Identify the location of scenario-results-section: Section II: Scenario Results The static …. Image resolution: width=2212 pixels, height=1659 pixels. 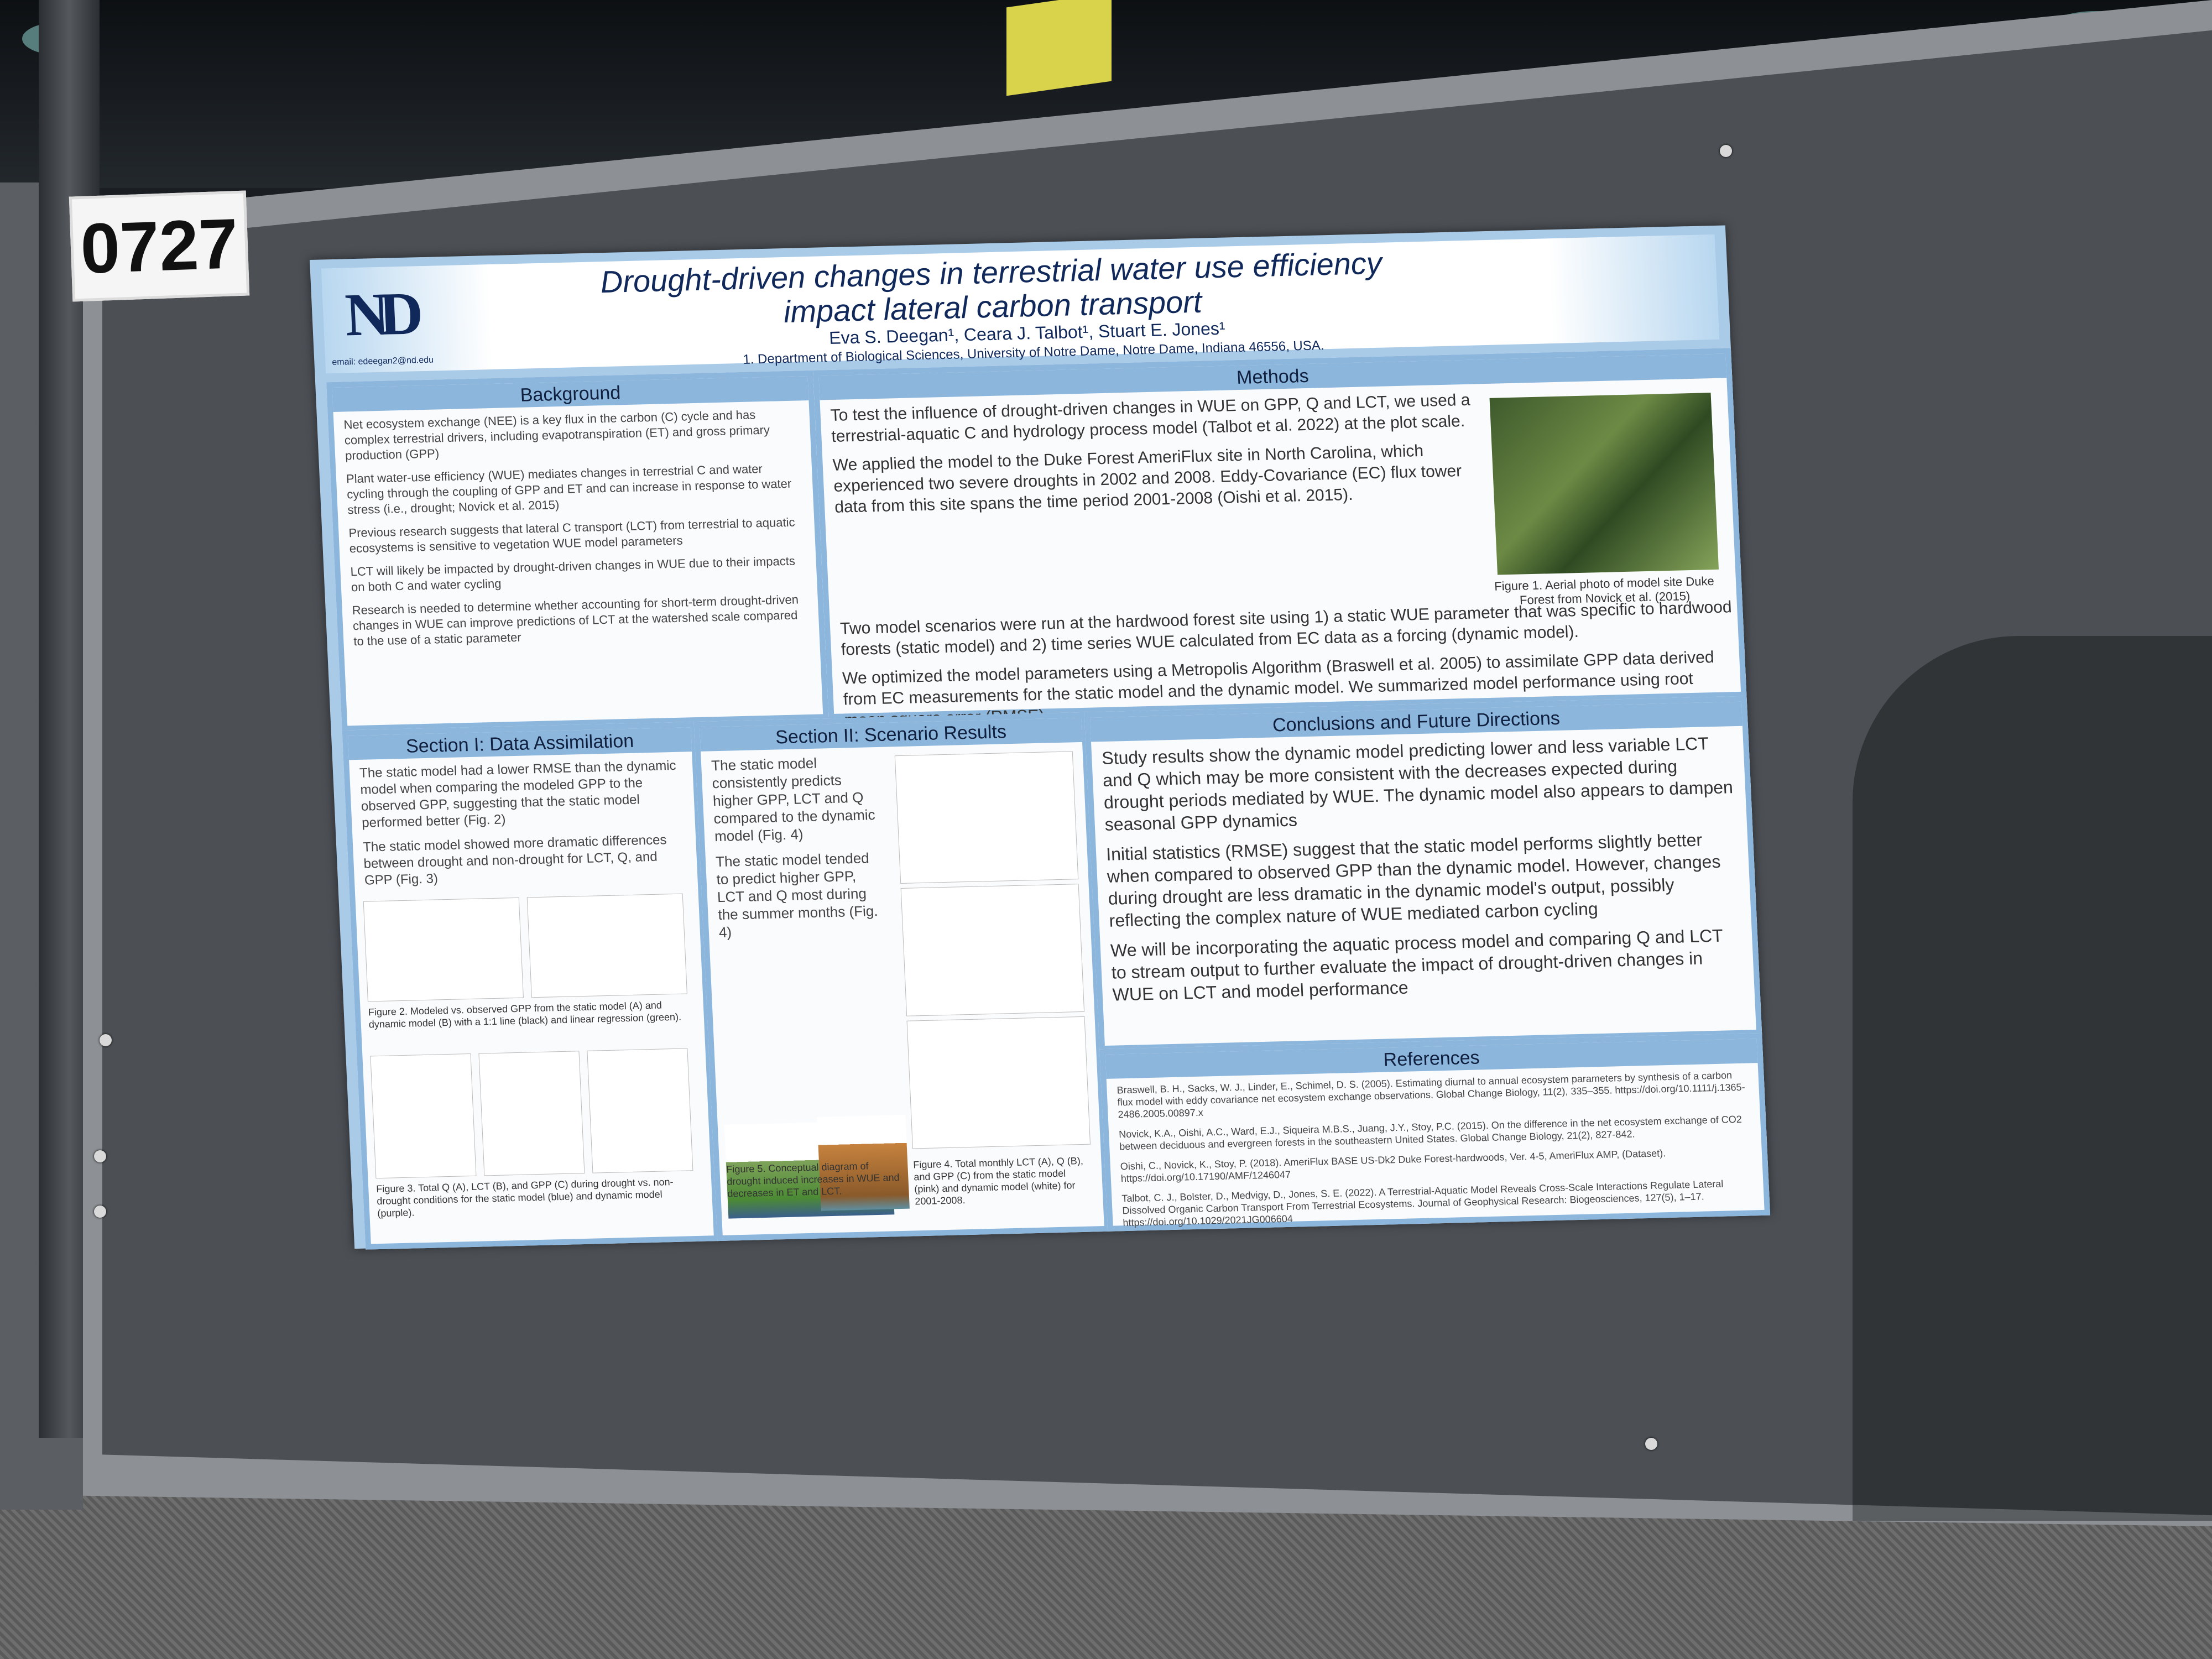
(902, 977).